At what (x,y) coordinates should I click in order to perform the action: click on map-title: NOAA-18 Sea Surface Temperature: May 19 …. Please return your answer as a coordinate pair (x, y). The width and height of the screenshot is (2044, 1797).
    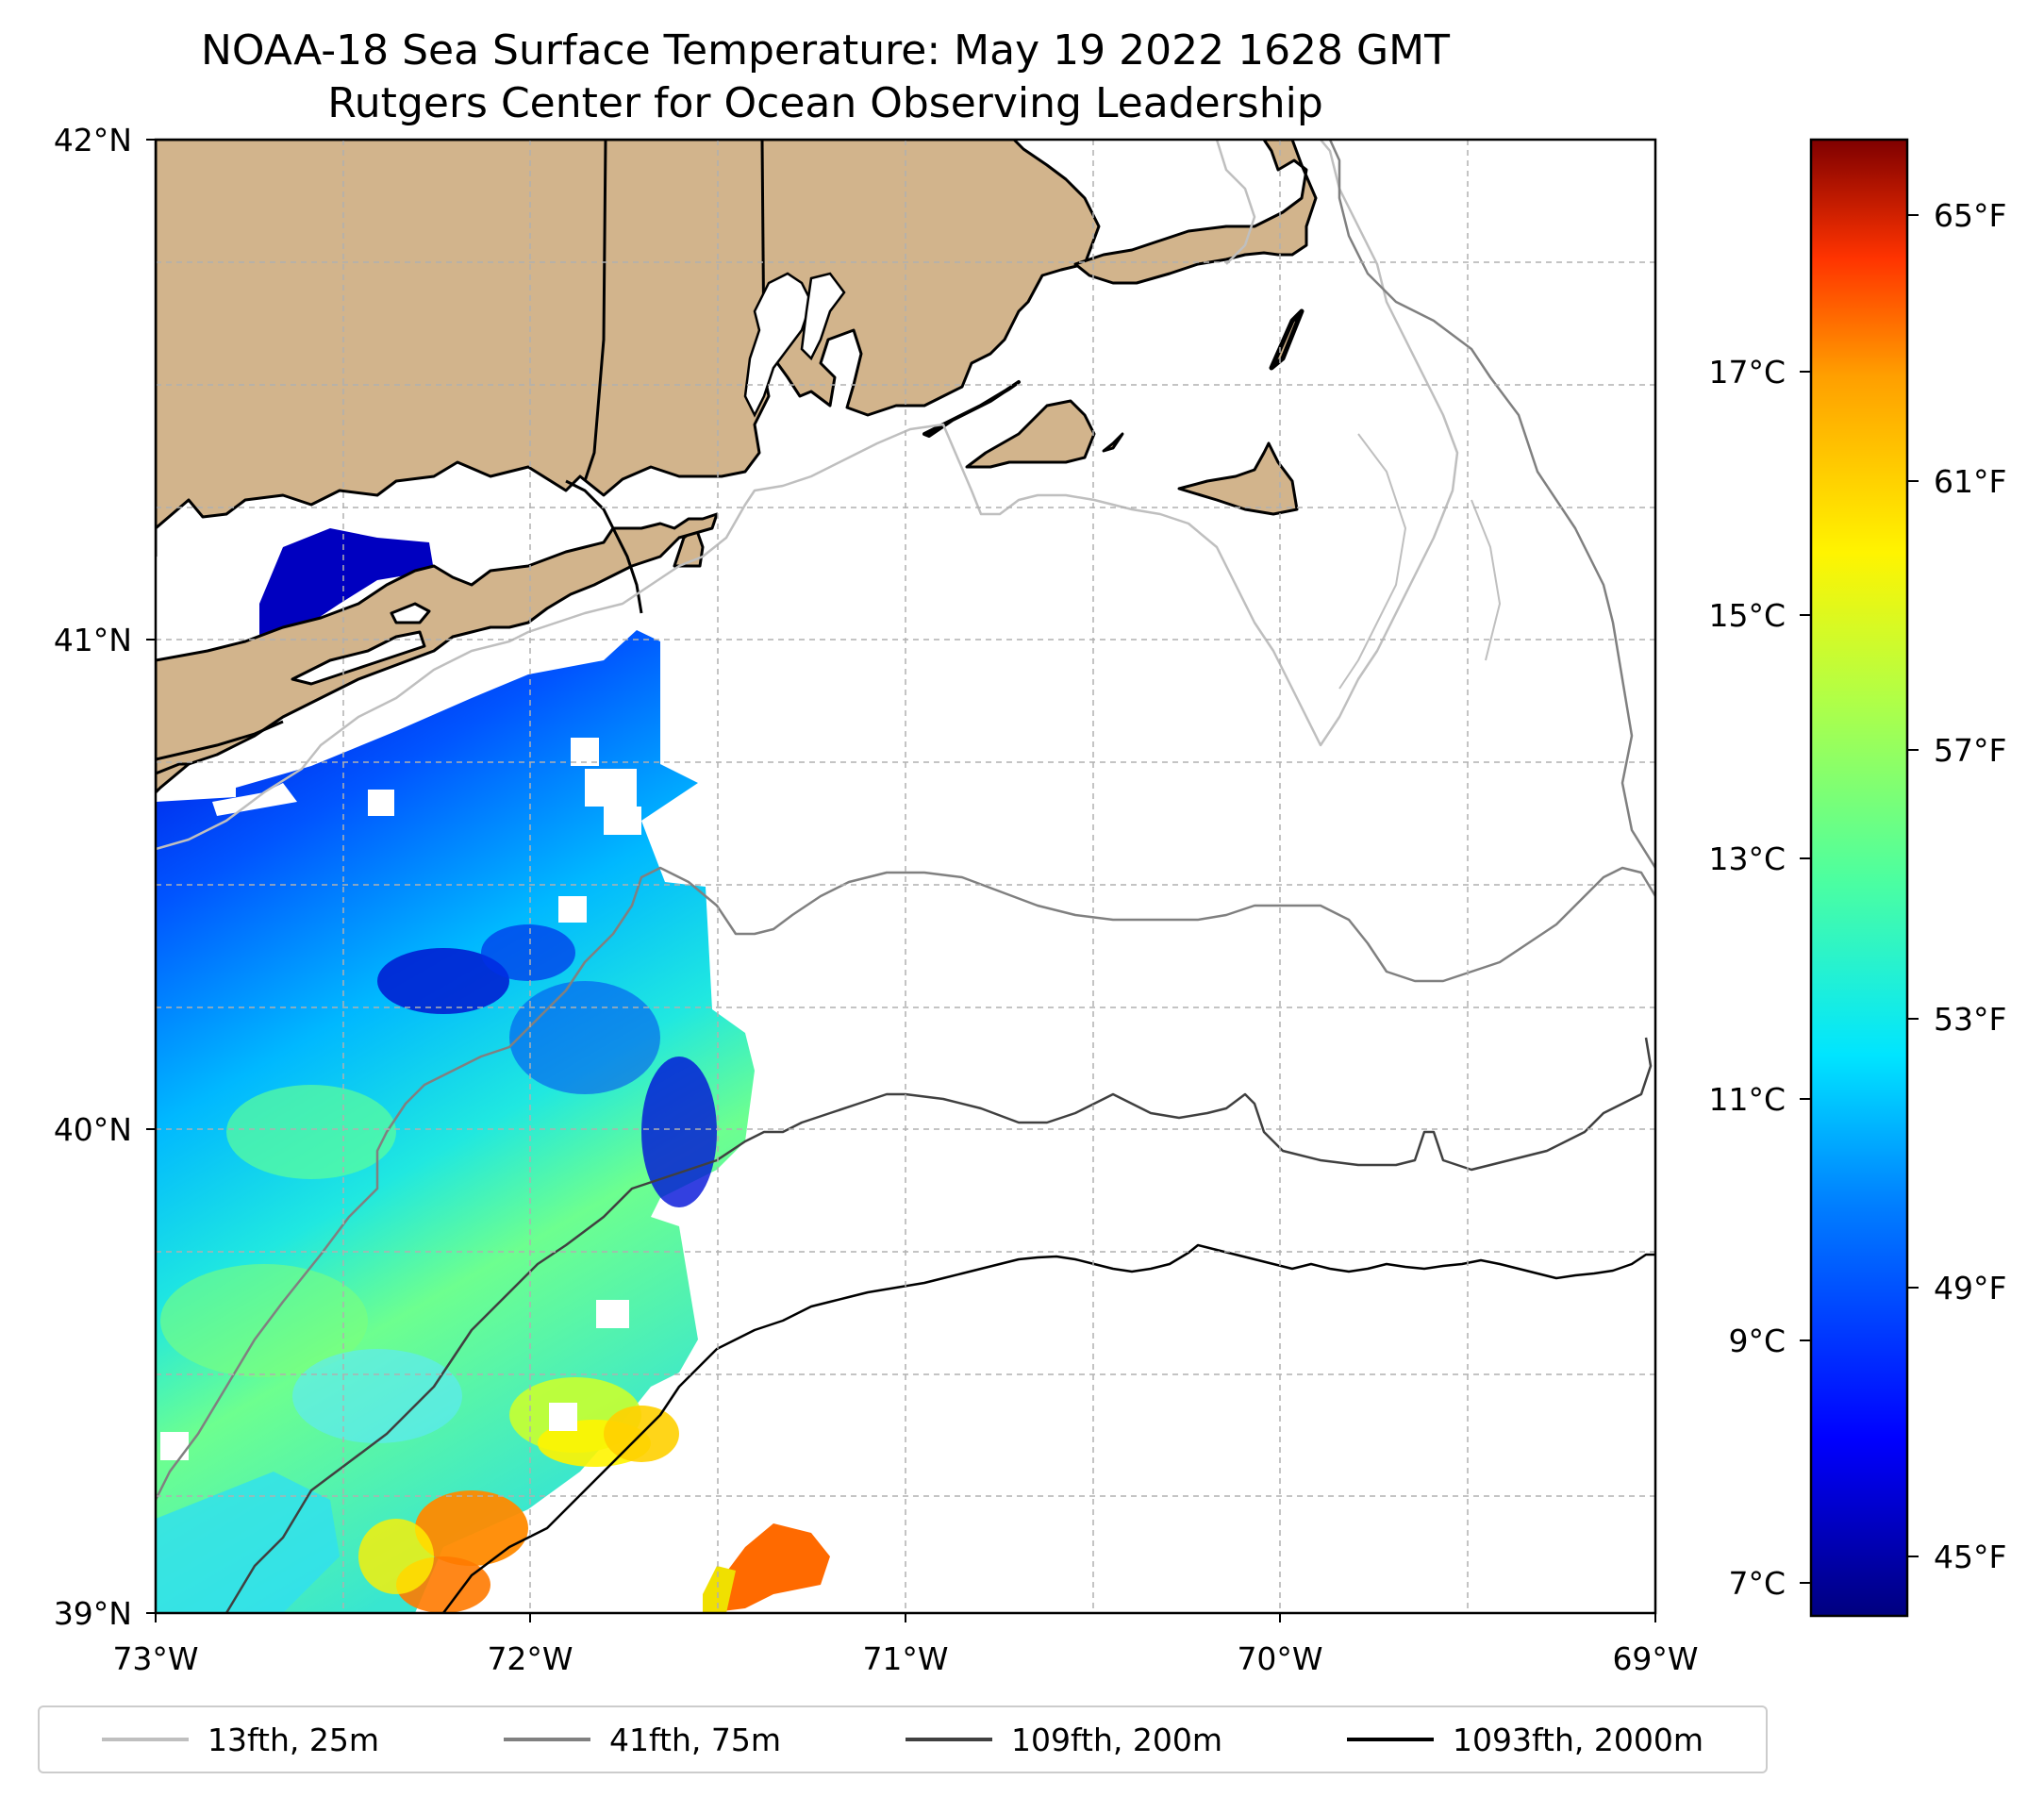
    Looking at the image, I should click on (826, 50).